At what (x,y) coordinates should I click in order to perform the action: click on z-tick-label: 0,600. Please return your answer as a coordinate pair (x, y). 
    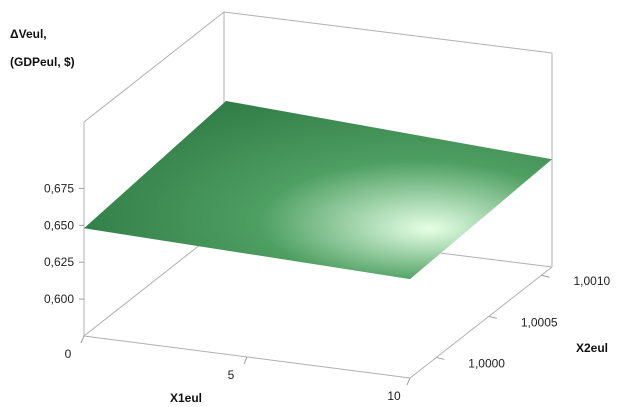
    Looking at the image, I should click on (59, 299).